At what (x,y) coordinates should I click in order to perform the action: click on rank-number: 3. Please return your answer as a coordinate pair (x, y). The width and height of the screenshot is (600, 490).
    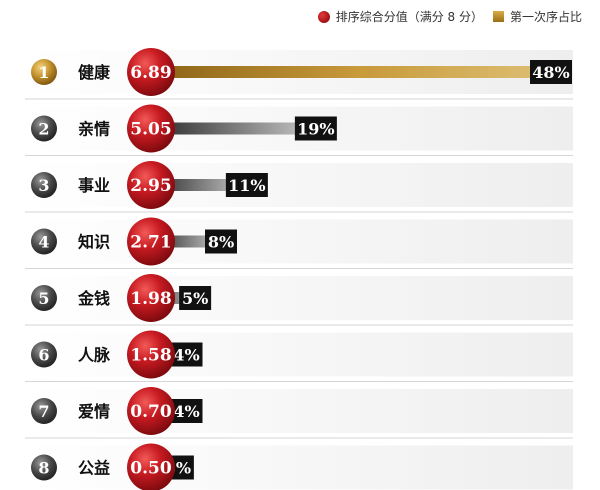
    Looking at the image, I should click on (43, 185).